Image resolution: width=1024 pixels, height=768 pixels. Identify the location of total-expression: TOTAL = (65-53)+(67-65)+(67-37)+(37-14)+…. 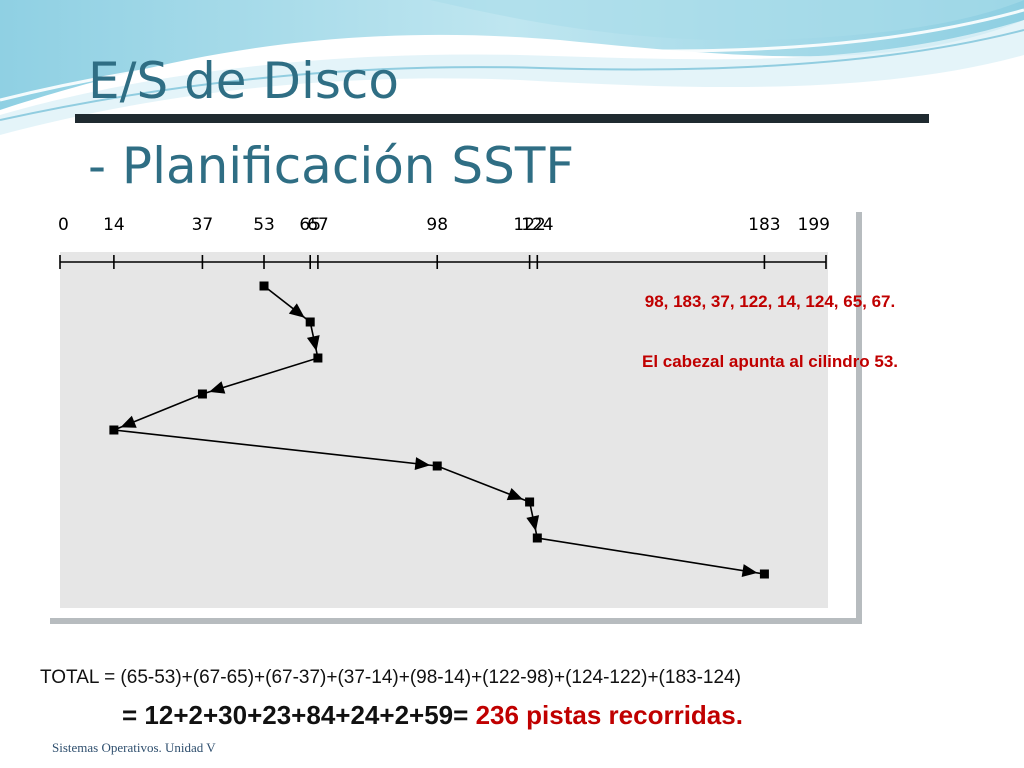
(390, 678).